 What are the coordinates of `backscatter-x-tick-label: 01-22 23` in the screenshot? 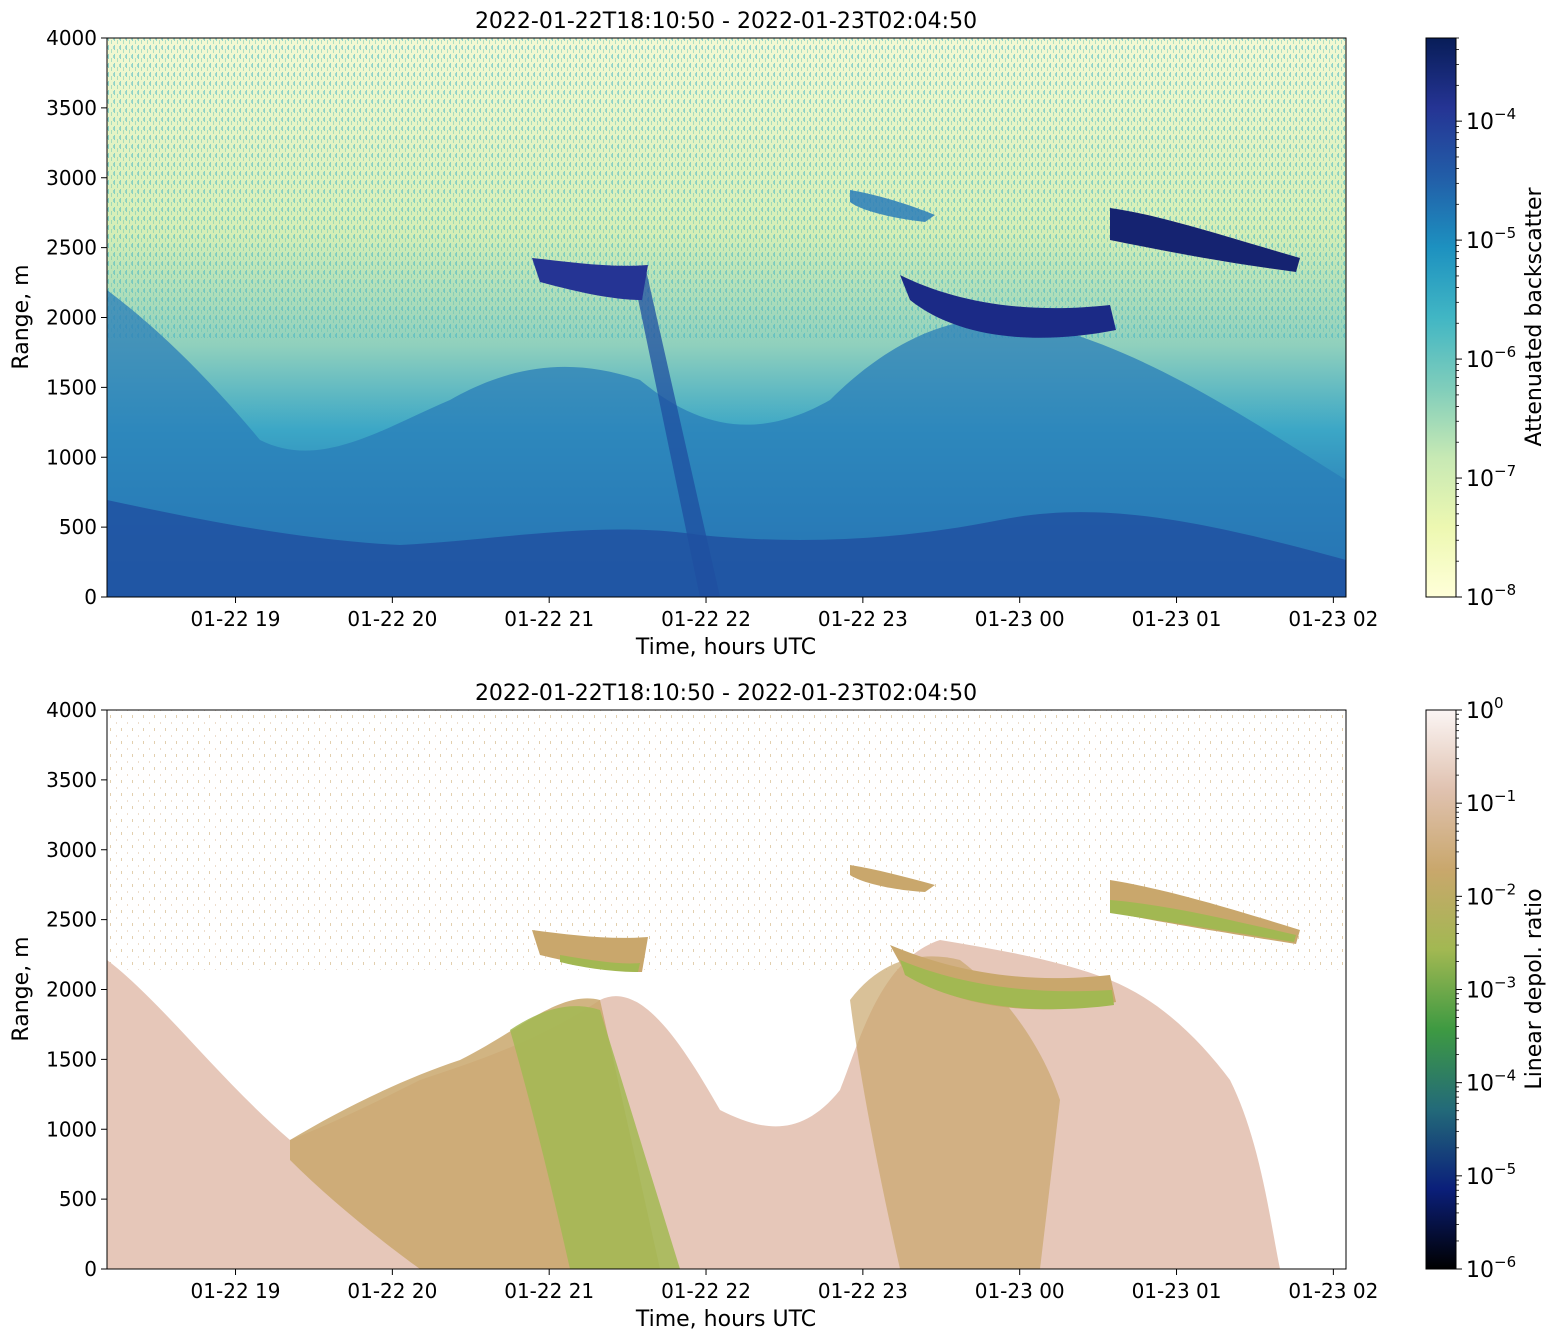 It's located at (863, 619).